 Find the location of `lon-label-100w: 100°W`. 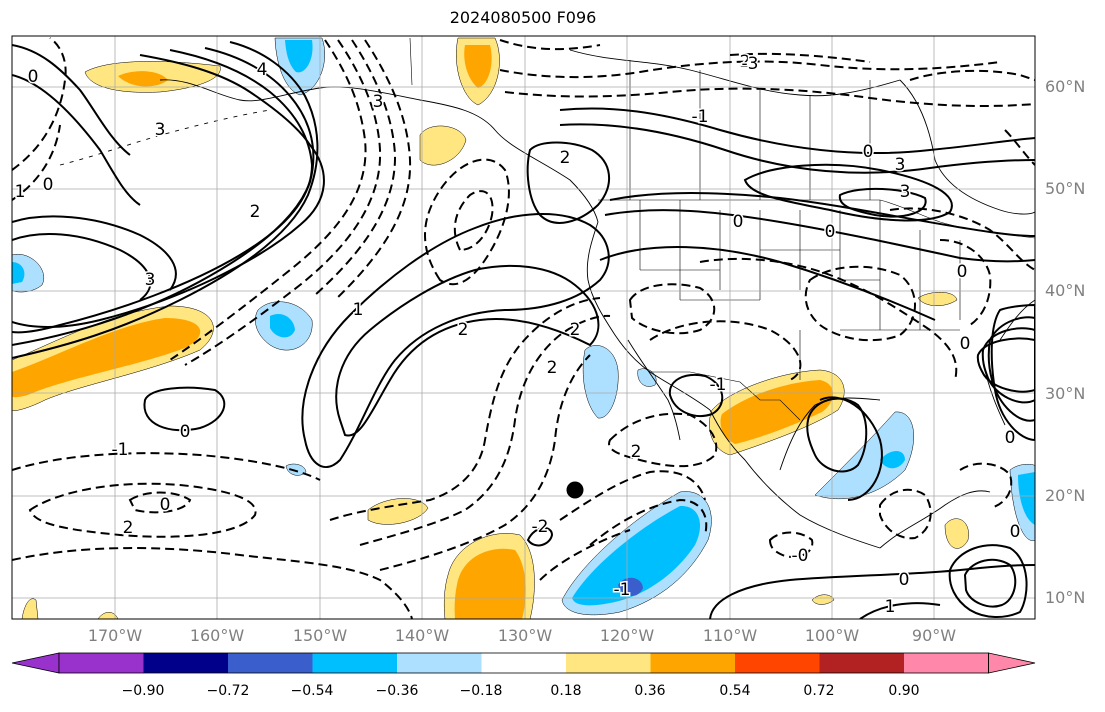

lon-label-100w: 100°W is located at coordinates (832, 635).